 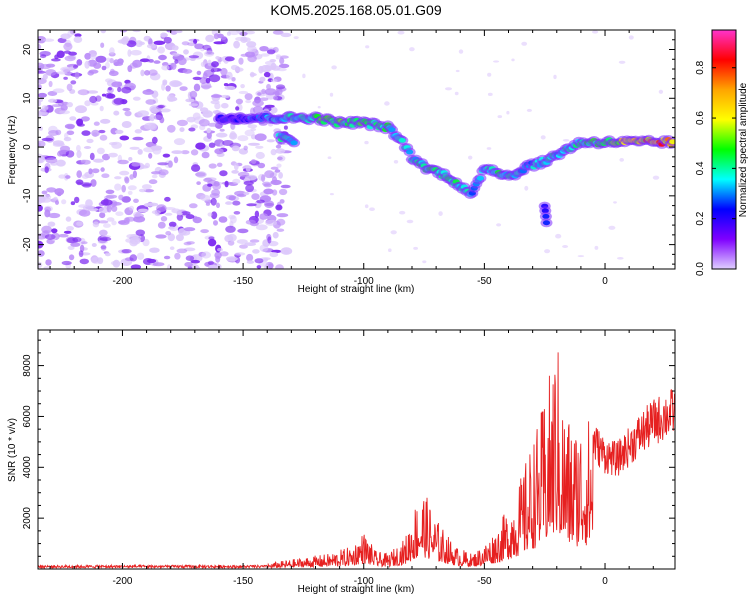 What do you see at coordinates (356, 289) in the screenshot?
I see `spectrogram-x-label: Height of straight line (km)` at bounding box center [356, 289].